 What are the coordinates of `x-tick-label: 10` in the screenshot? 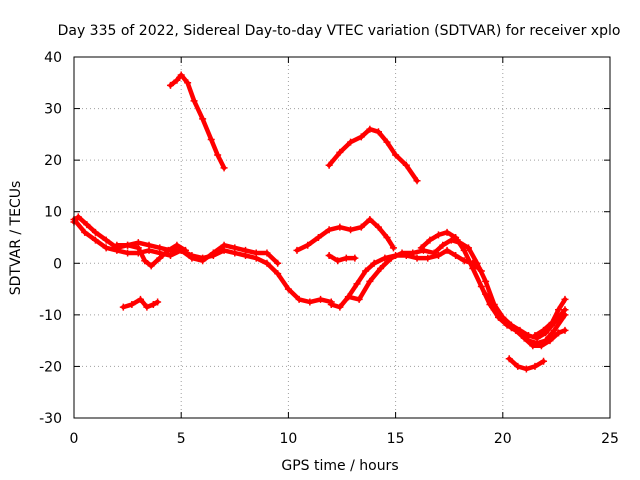 It's located at (288, 439).